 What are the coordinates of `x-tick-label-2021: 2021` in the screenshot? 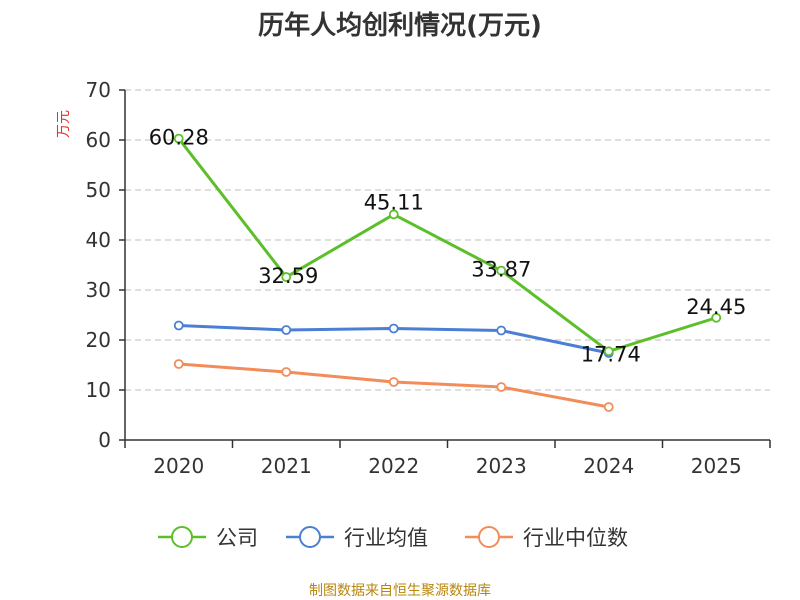 It's located at (286, 466).